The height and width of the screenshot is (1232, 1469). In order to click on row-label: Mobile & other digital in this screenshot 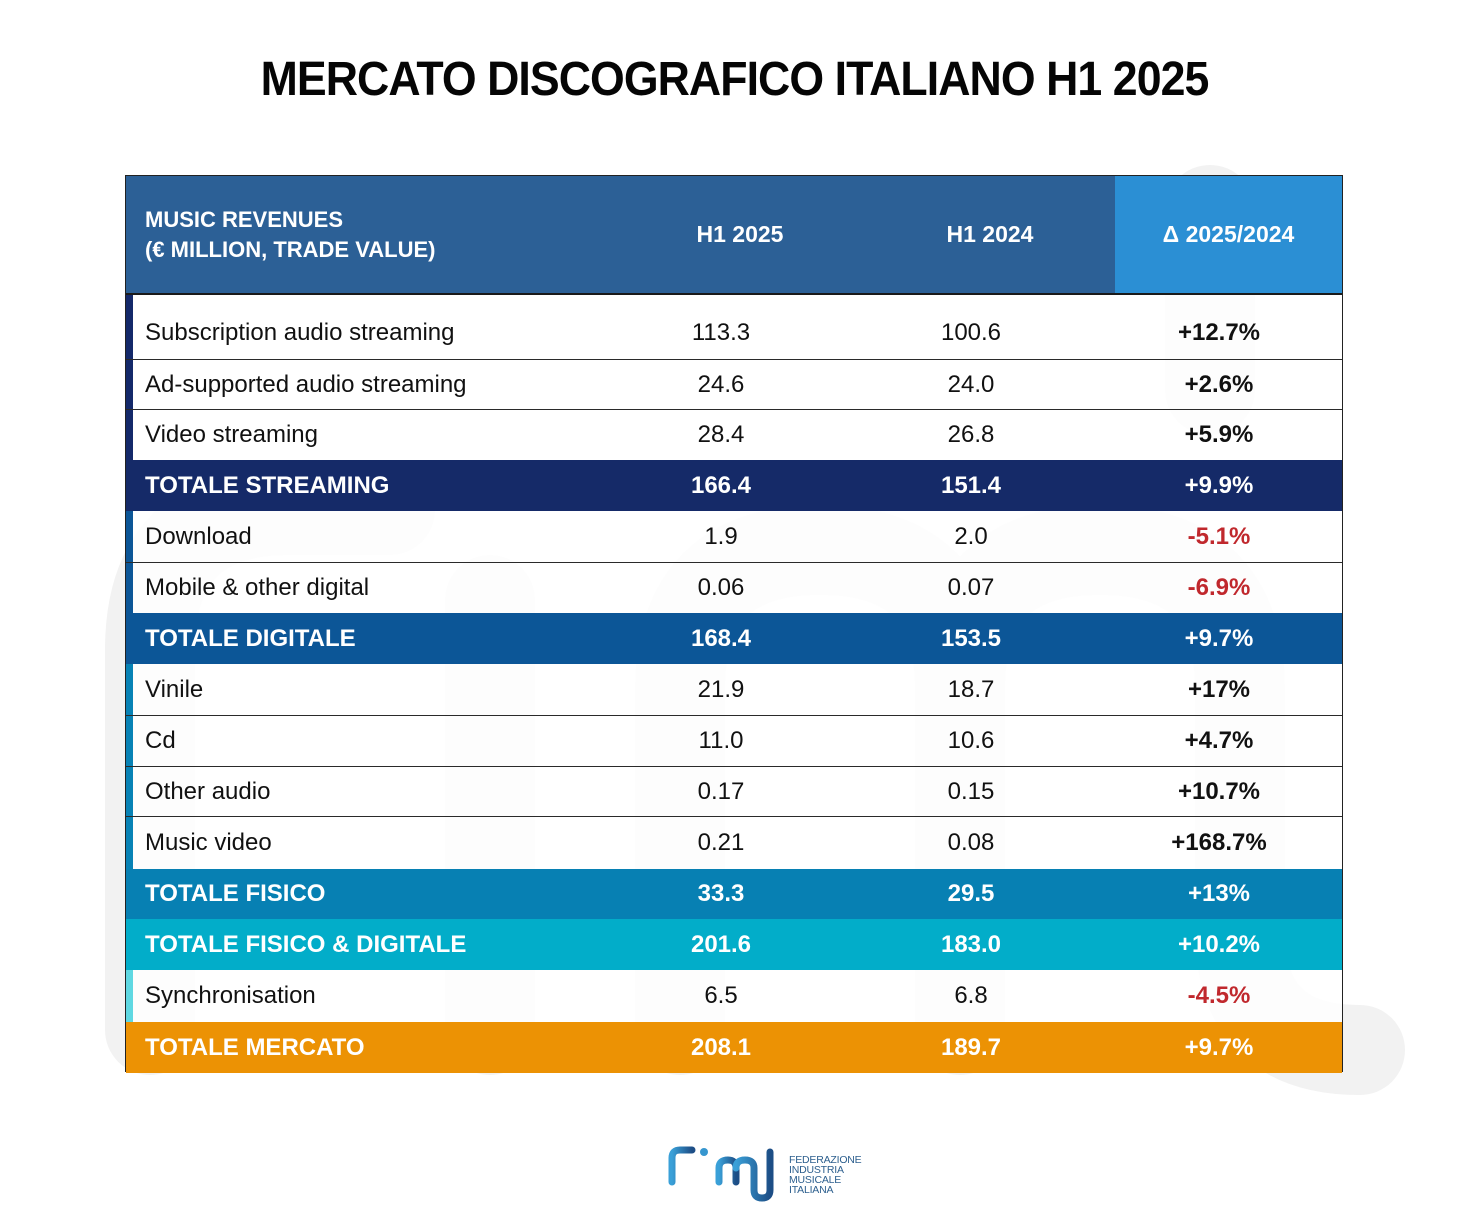, I will do `click(257, 587)`.